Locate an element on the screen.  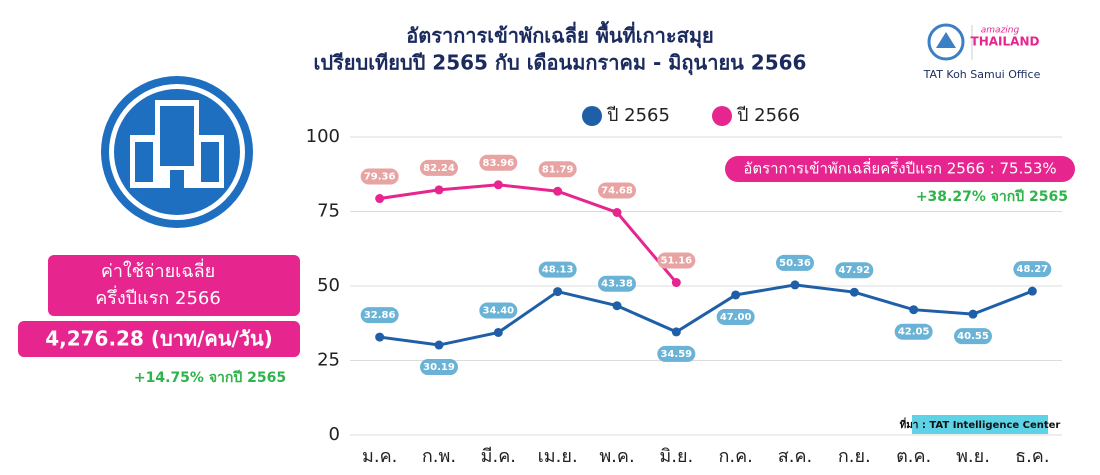
panel-value: 4,276.28 (บาท/คน/วัน) is located at coordinates (159, 339).